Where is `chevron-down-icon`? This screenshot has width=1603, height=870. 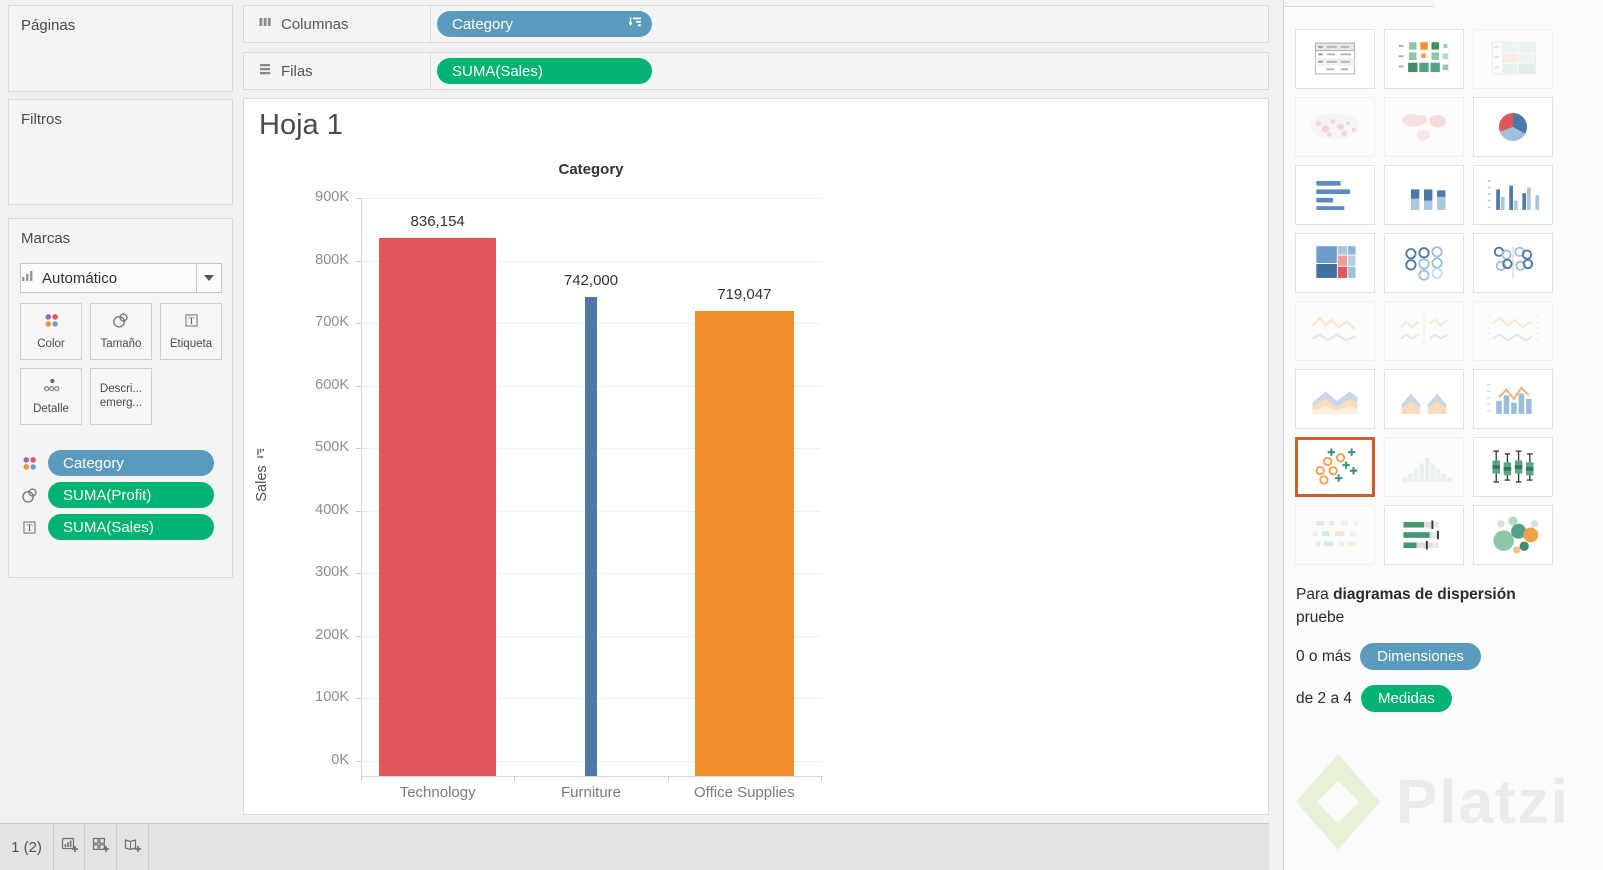
chevron-down-icon is located at coordinates (208, 278).